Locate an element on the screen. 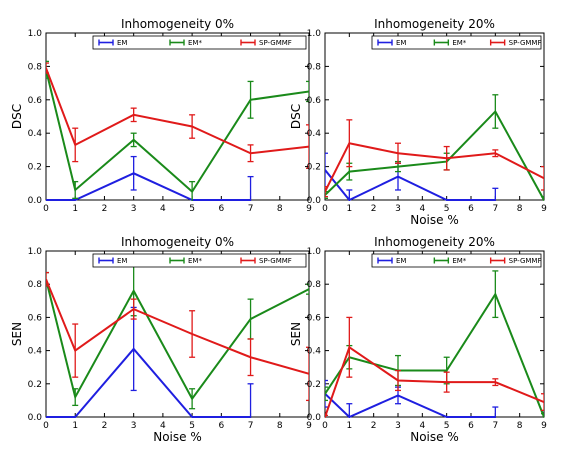 This screenshot has width=570, height=453. x-tick-label: 8 is located at coordinates (520, 209).